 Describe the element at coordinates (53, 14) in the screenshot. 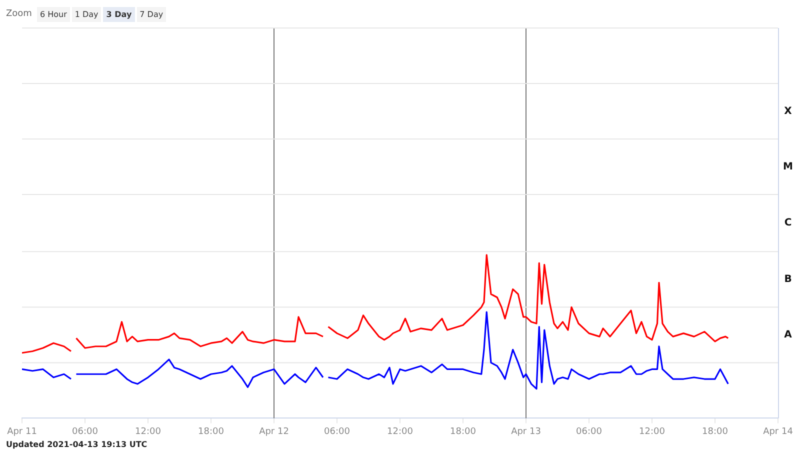

I see `text: 6 Hour` at that location.